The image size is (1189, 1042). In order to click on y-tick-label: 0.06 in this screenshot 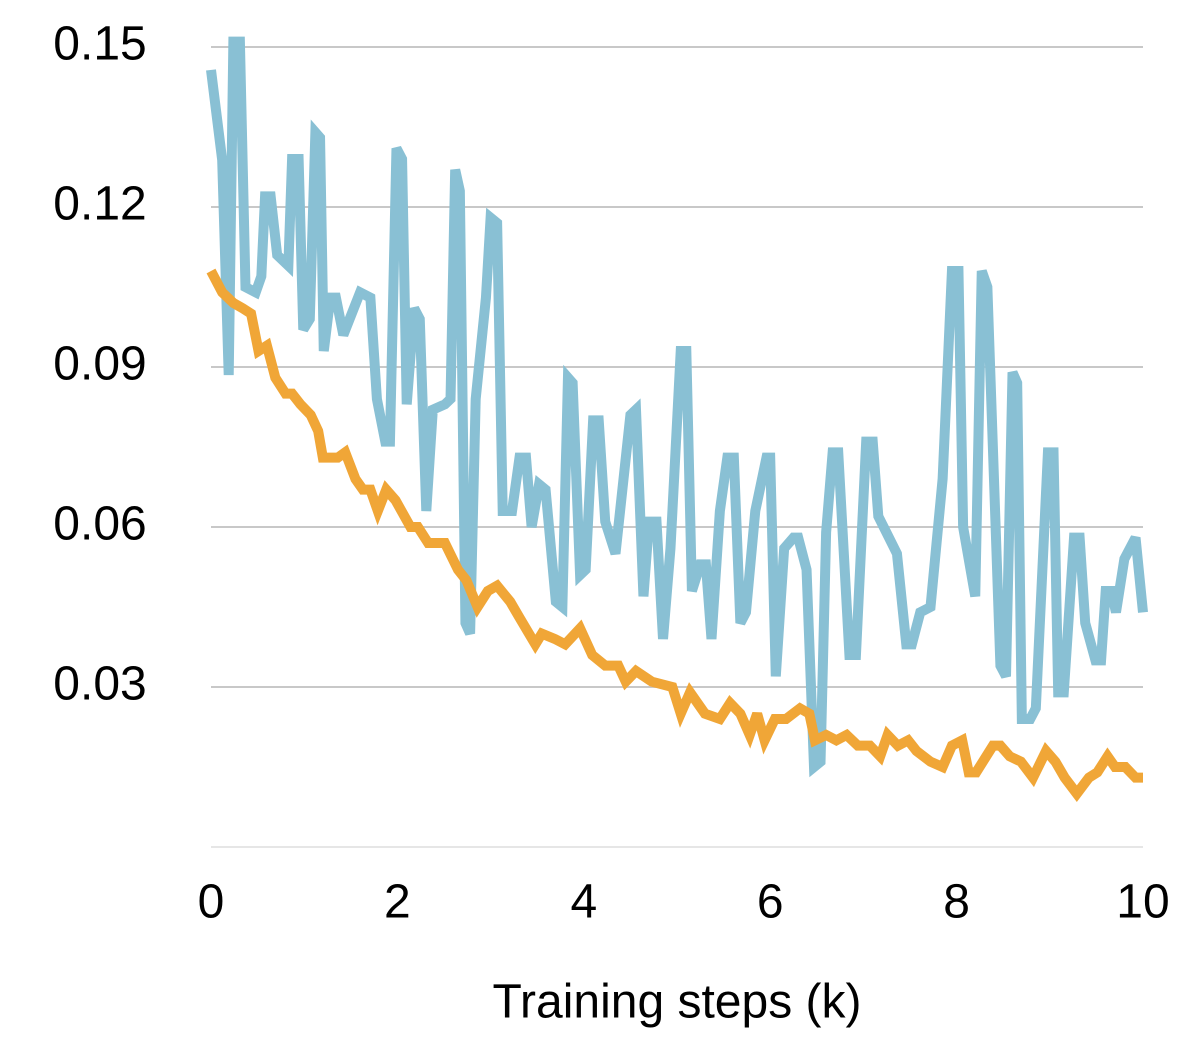, I will do `click(99, 524)`.